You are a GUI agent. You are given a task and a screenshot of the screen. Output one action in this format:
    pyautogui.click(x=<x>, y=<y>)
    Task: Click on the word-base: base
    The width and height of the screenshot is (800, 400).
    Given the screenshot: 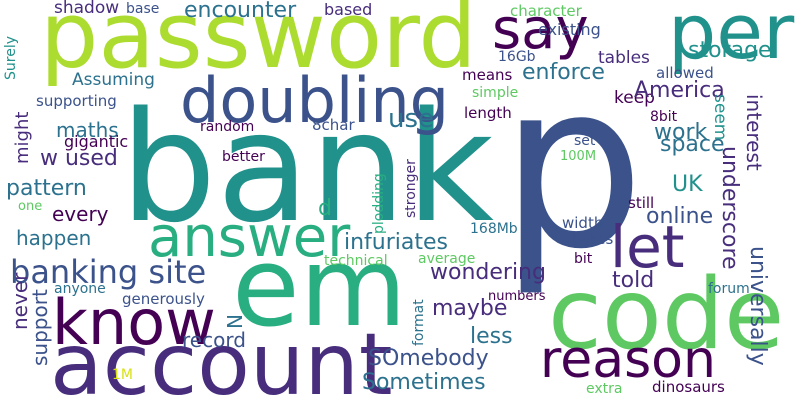 What is the action you would take?
    pyautogui.click(x=143, y=9)
    